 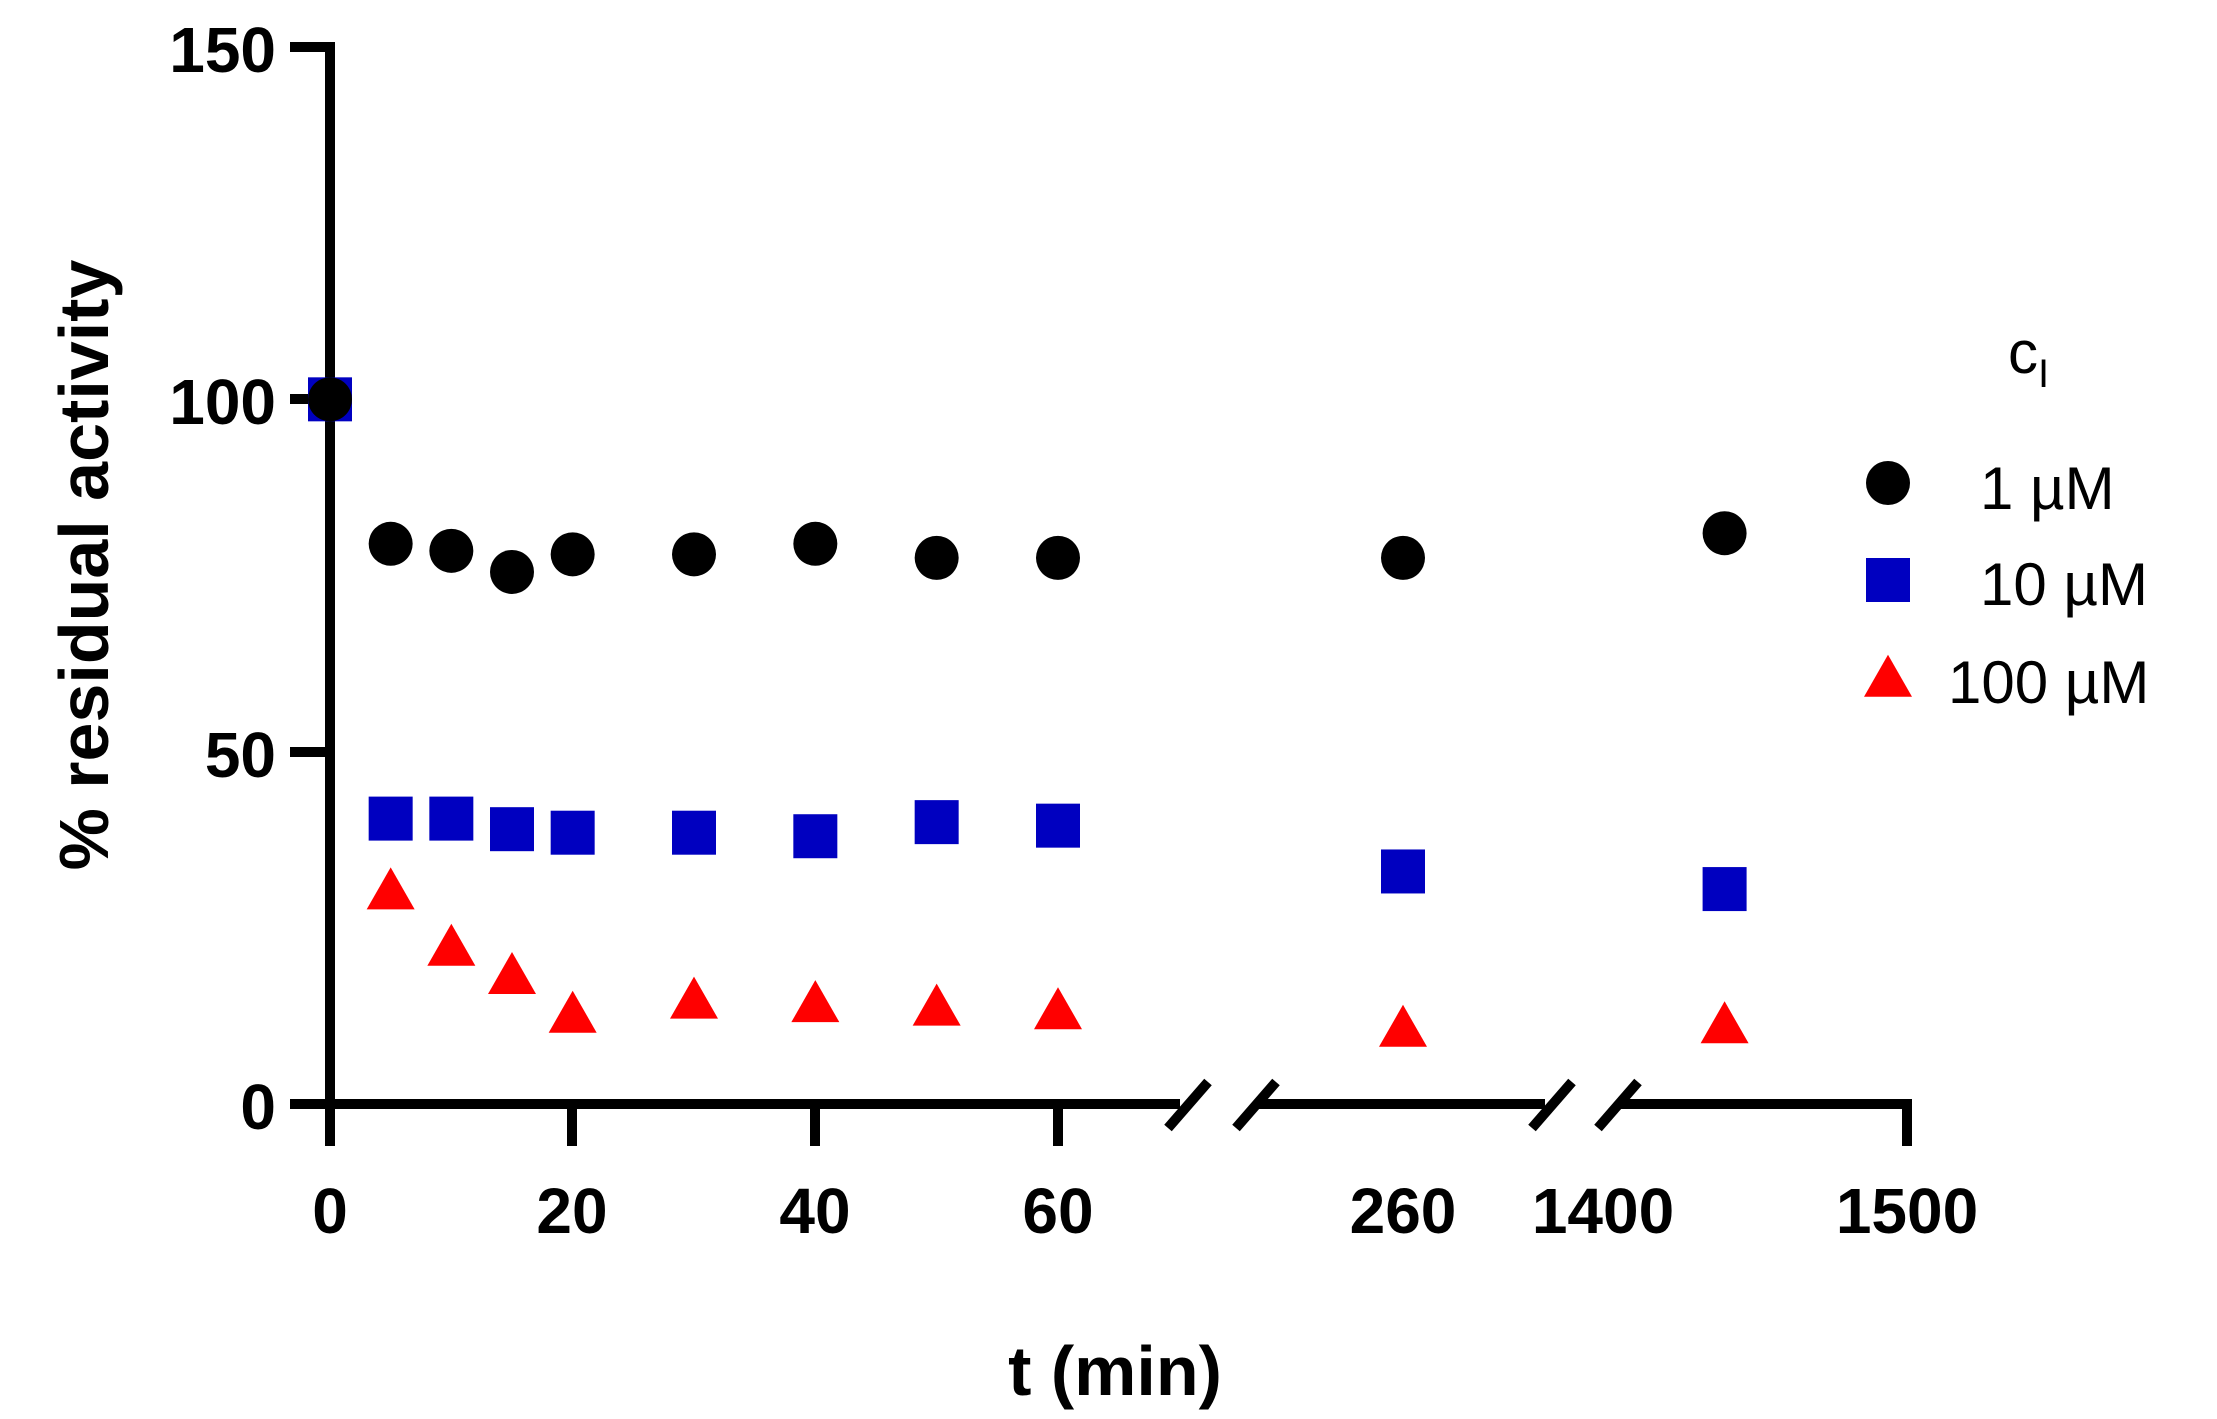 I want to click on legend-marker-circle, so click(x=1888, y=483).